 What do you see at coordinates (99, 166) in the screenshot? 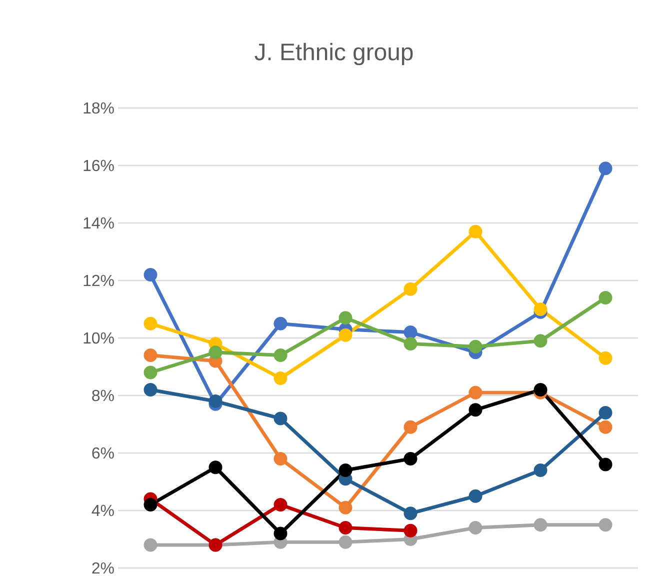
I see `y-tick-label: 16%` at bounding box center [99, 166].